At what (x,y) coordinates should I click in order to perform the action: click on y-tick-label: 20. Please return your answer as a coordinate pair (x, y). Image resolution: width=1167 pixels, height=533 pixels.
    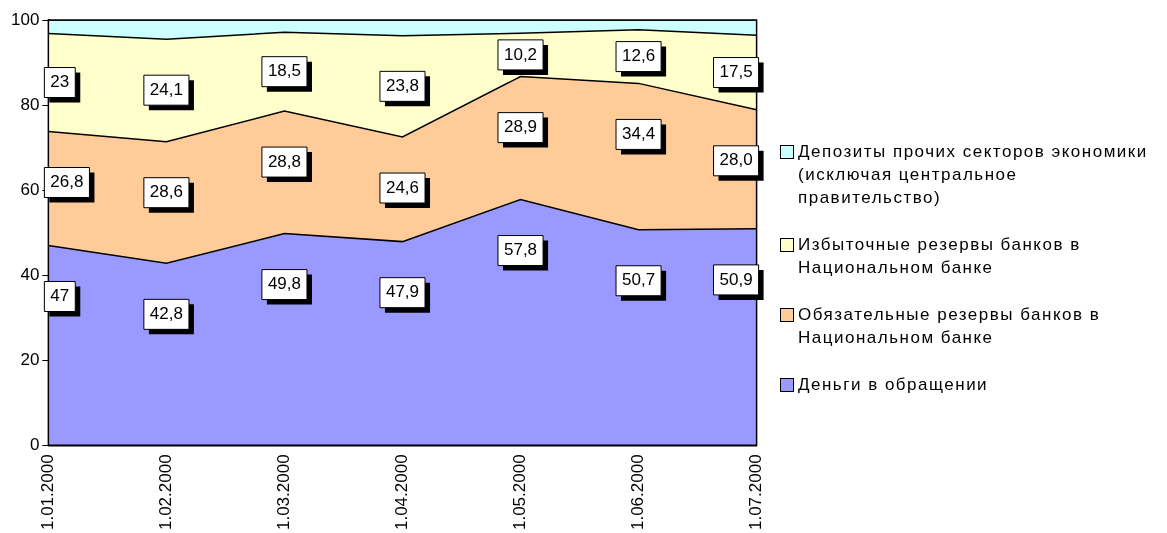
    Looking at the image, I should click on (30, 359).